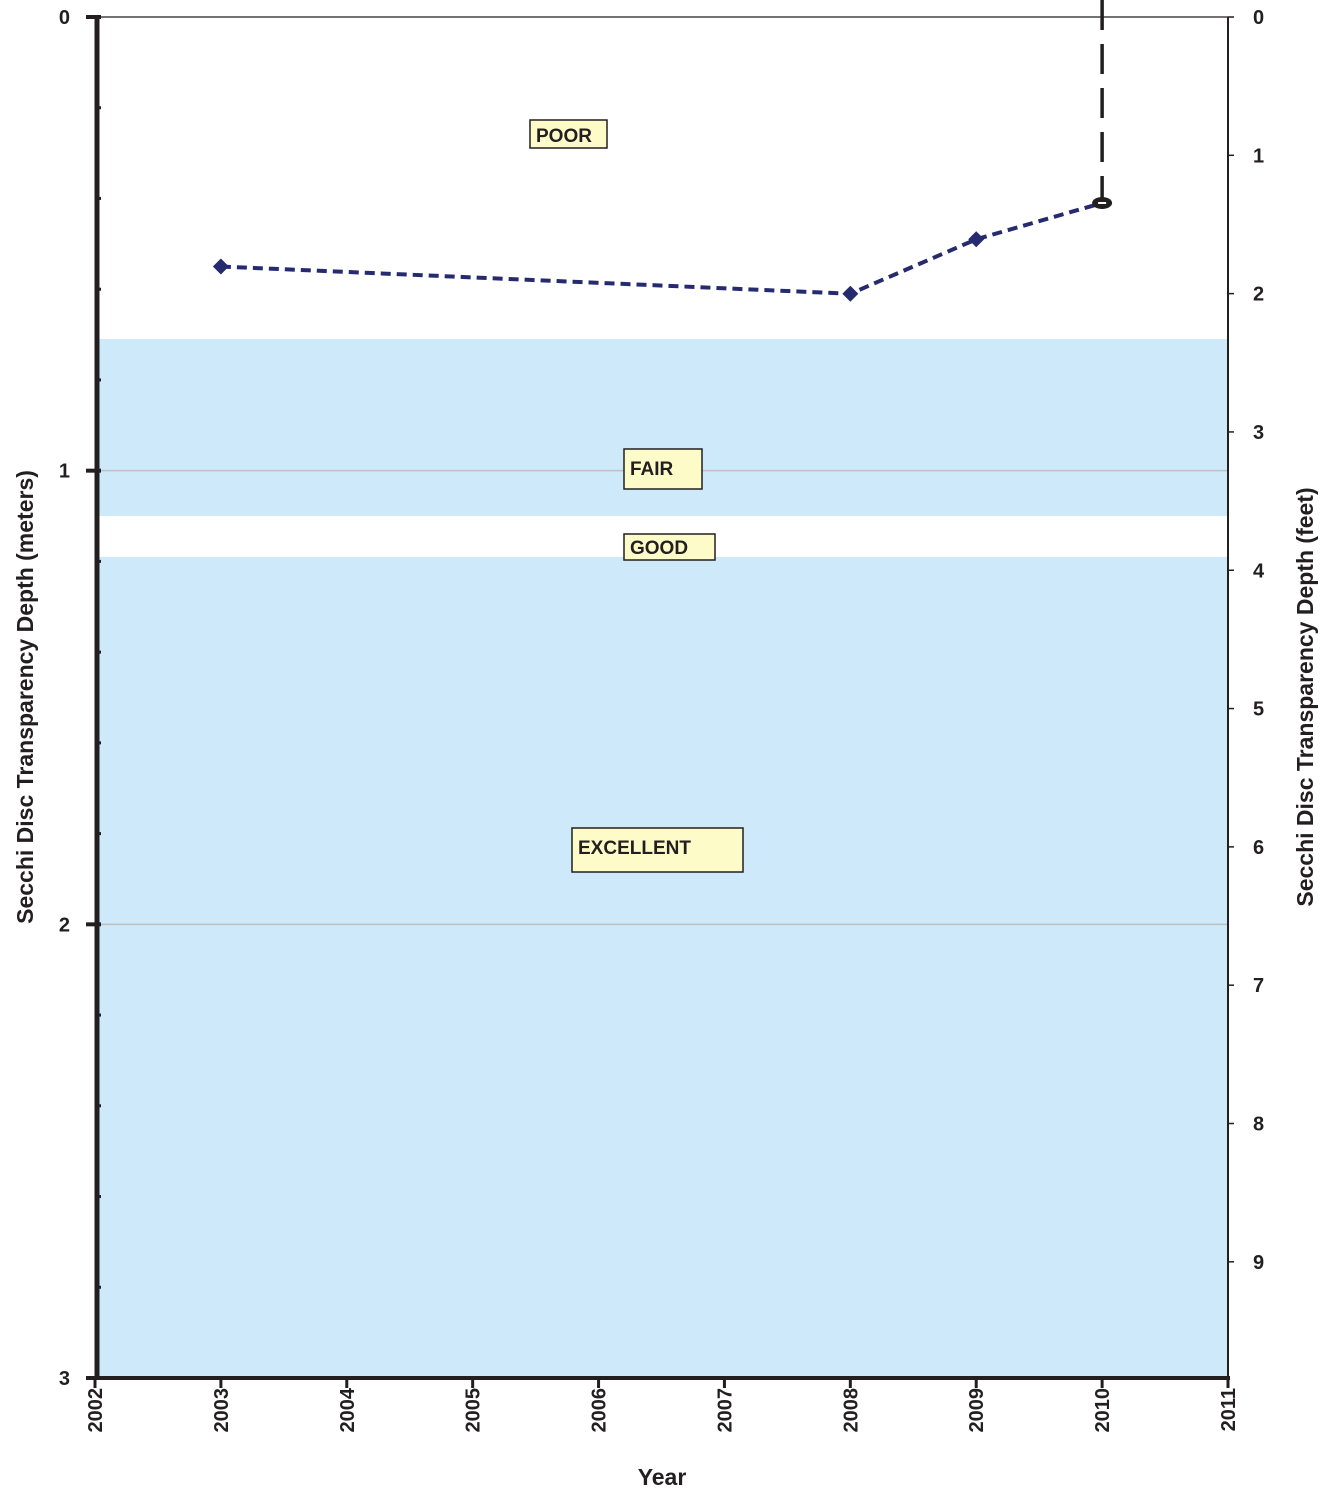  Describe the element at coordinates (1103, 1410) in the screenshot. I see `x-tick-label: 2010` at that location.